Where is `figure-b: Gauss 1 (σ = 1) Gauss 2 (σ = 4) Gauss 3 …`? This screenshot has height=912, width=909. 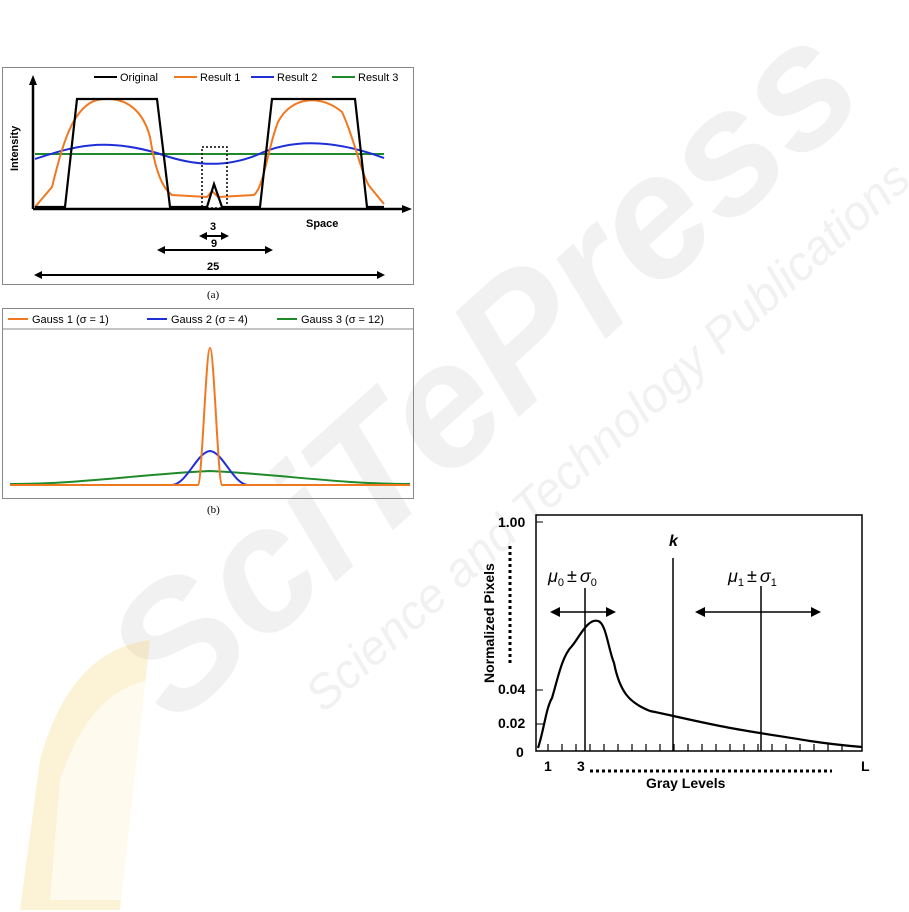 figure-b: Gauss 1 (σ = 1) Gauss 2 (σ = 4) Gauss 3 … is located at coordinates (208, 404).